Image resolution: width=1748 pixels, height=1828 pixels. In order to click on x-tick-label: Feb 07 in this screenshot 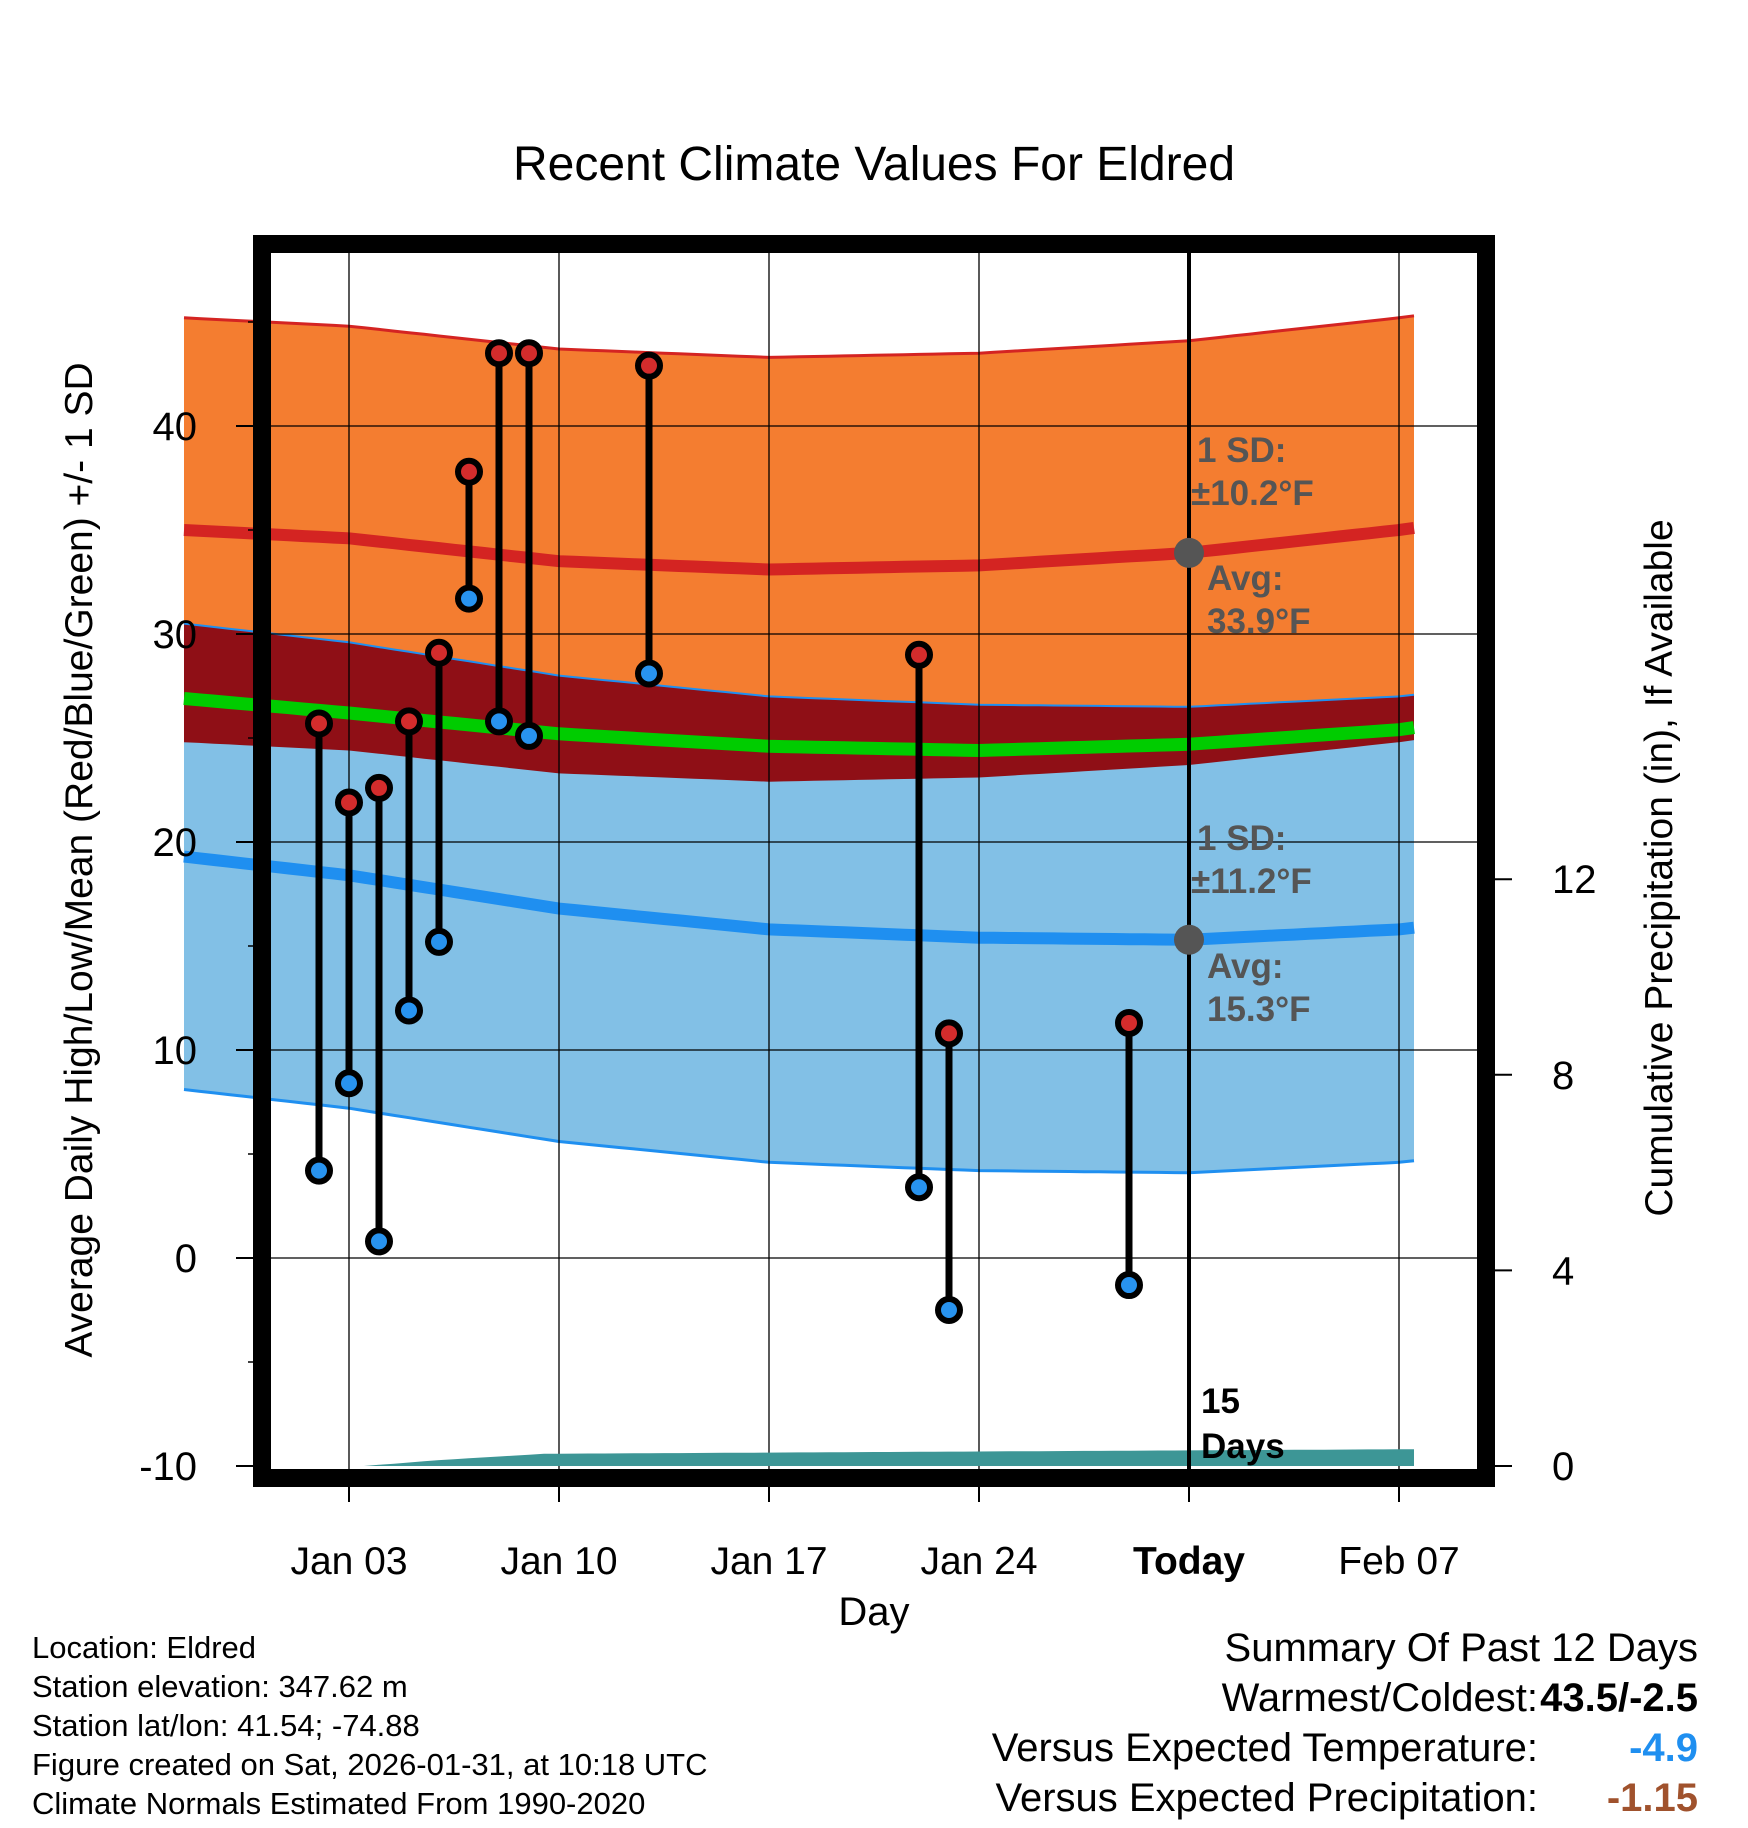, I will do `click(1398, 1561)`.